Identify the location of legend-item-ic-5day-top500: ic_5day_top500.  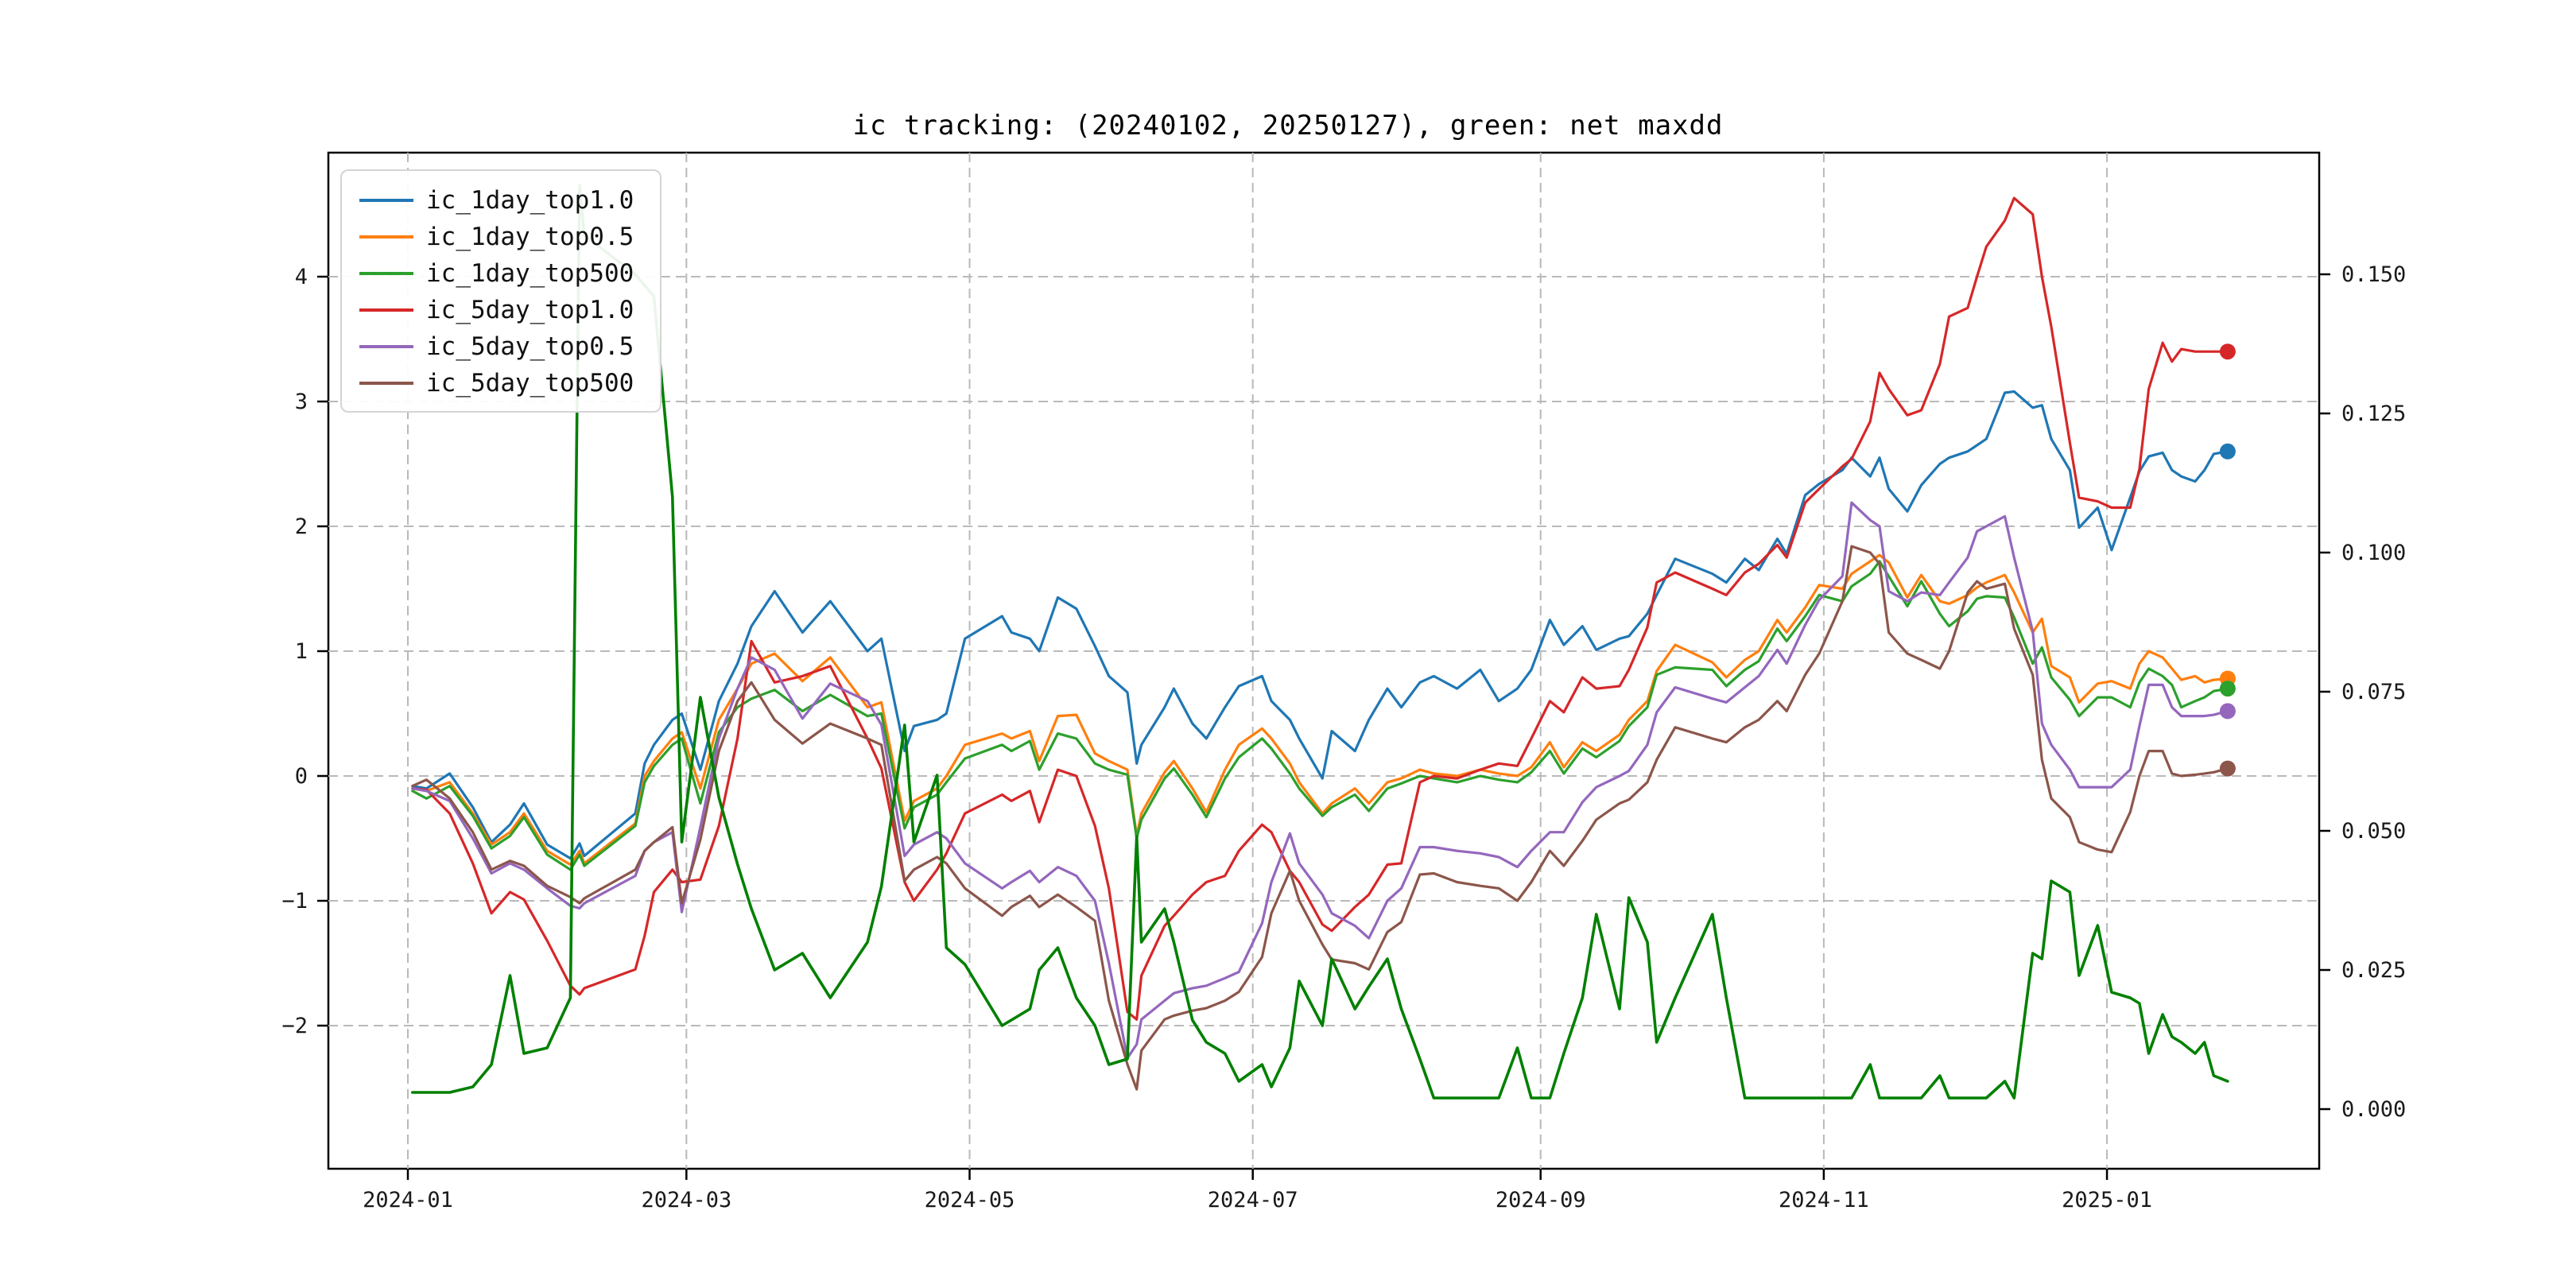
(501, 384).